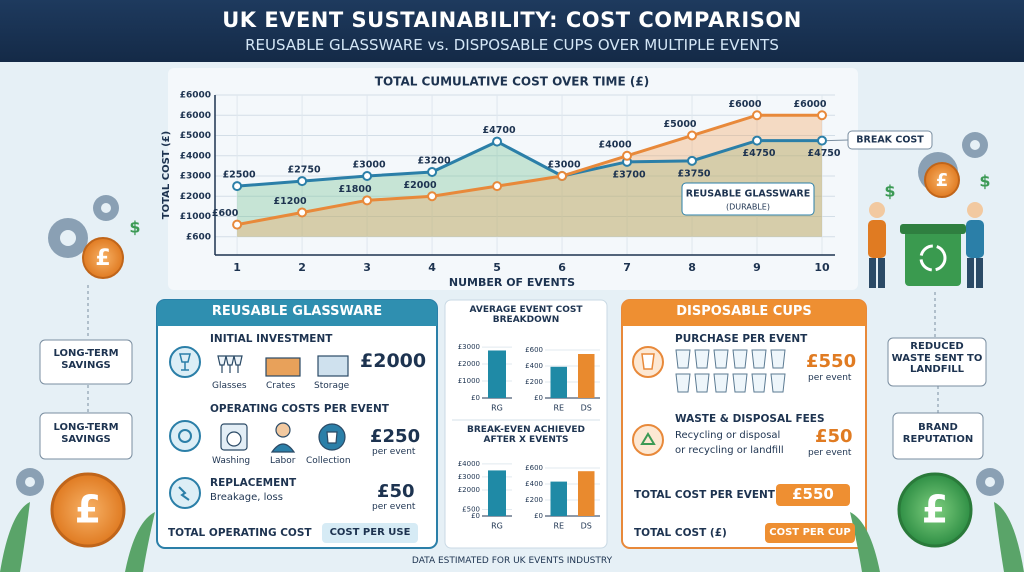 This screenshot has height=572, width=1024. I want to click on data-label: £2500, so click(239, 175).